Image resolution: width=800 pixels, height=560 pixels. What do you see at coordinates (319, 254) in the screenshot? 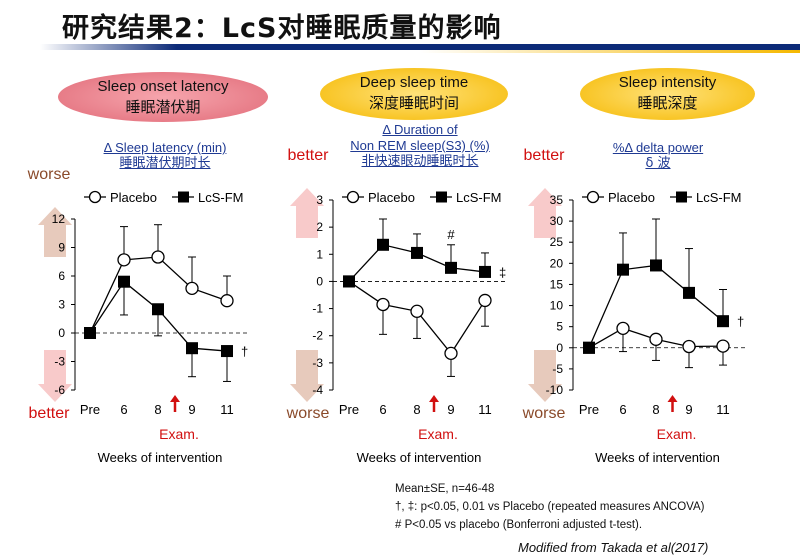
I see `y-tick-label: 1` at bounding box center [319, 254].